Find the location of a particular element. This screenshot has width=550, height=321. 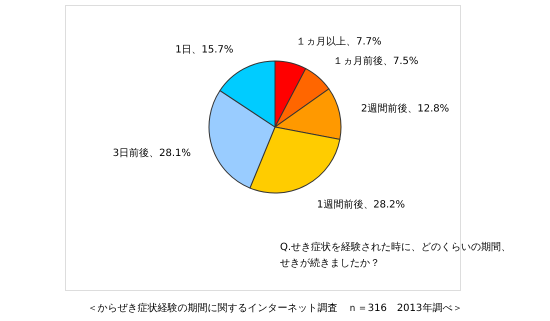

slice-label: １ヵ月以上、7.7% is located at coordinates (339, 42).